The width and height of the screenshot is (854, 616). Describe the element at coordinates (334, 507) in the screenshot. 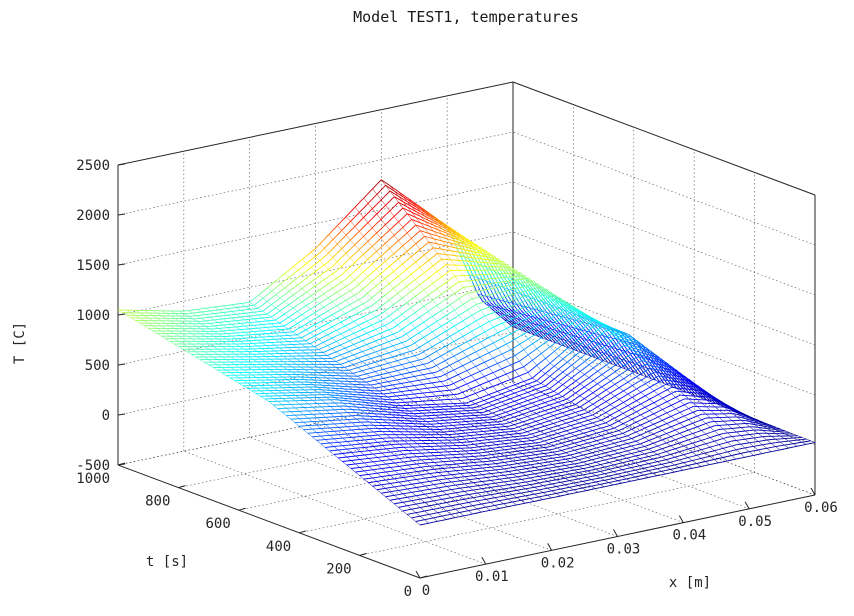

I see `x-gridline-floor` at that location.